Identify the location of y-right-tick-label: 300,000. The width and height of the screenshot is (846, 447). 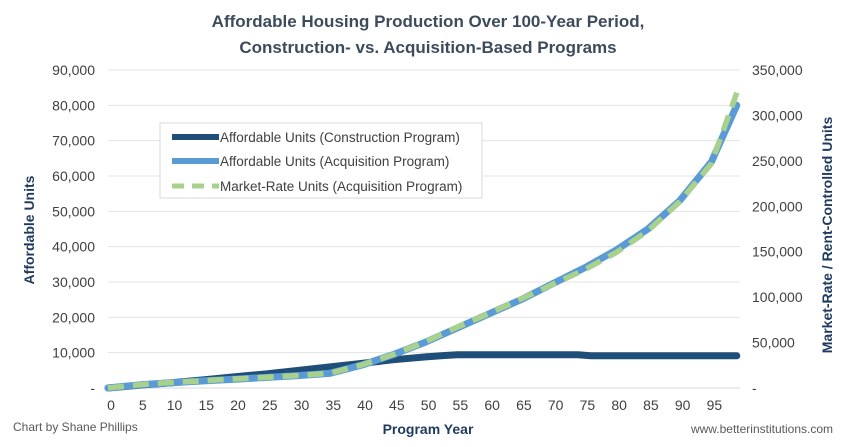
(777, 115).